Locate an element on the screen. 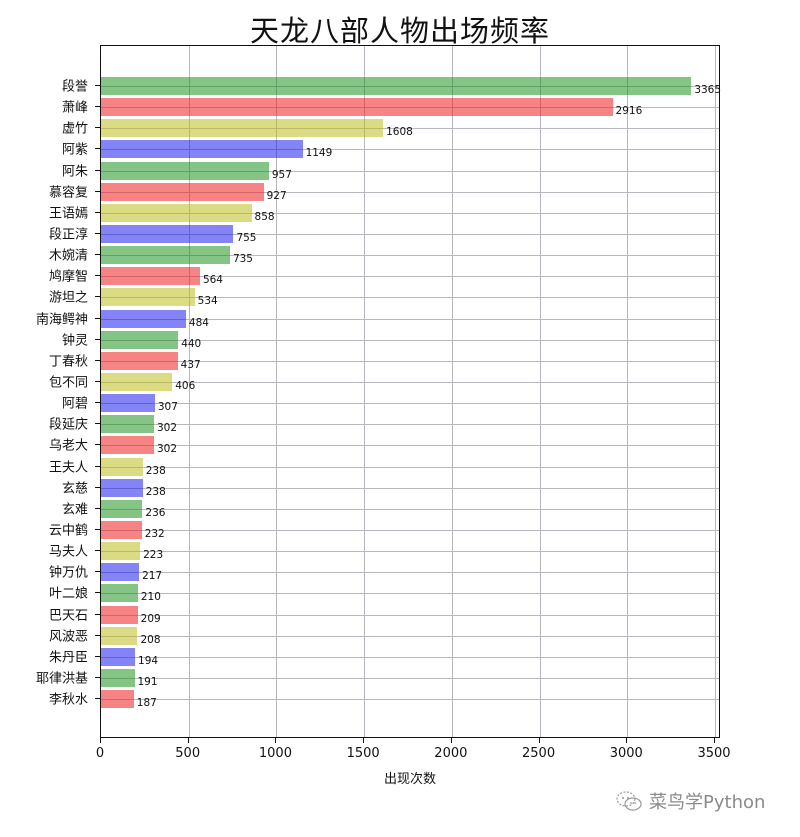 The image size is (800, 837). x-tick-label: 3000 is located at coordinates (626, 753).